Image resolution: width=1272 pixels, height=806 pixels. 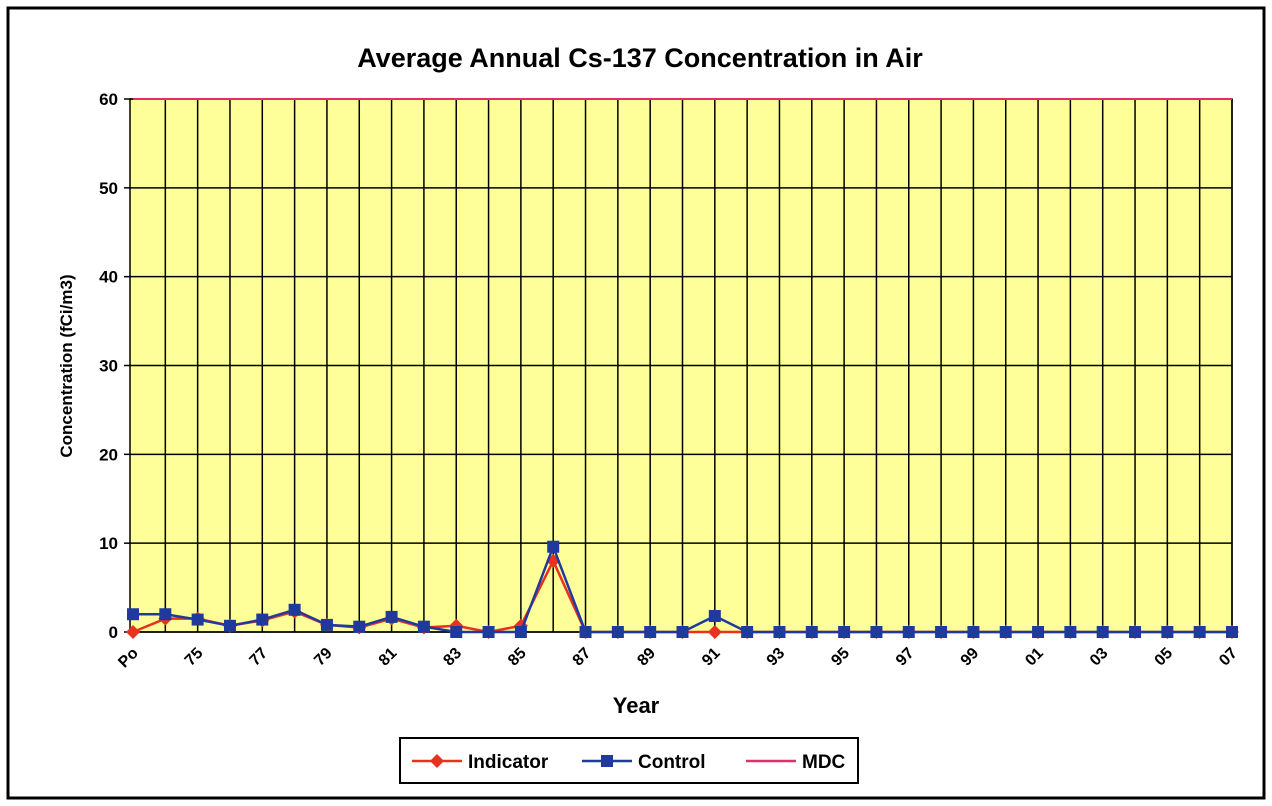 I want to click on legend-label: Indicator, so click(x=508, y=762).